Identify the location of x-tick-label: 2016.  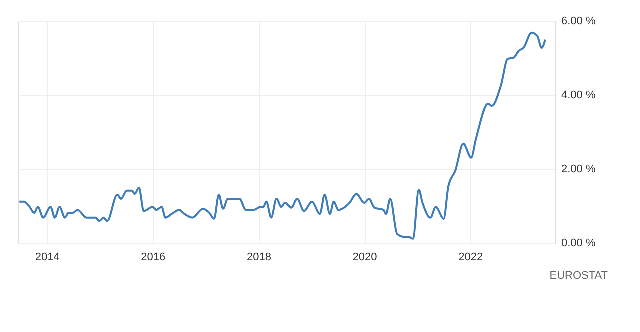
(153, 258).